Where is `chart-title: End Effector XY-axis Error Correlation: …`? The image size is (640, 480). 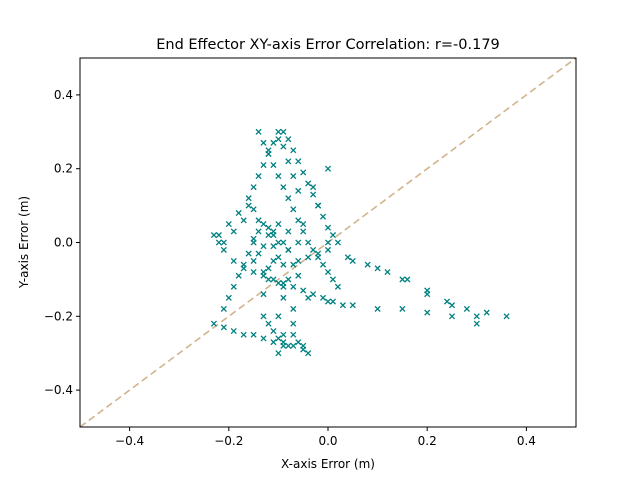
chart-title: End Effector XY-axis Error Correlation: … is located at coordinates (328, 45).